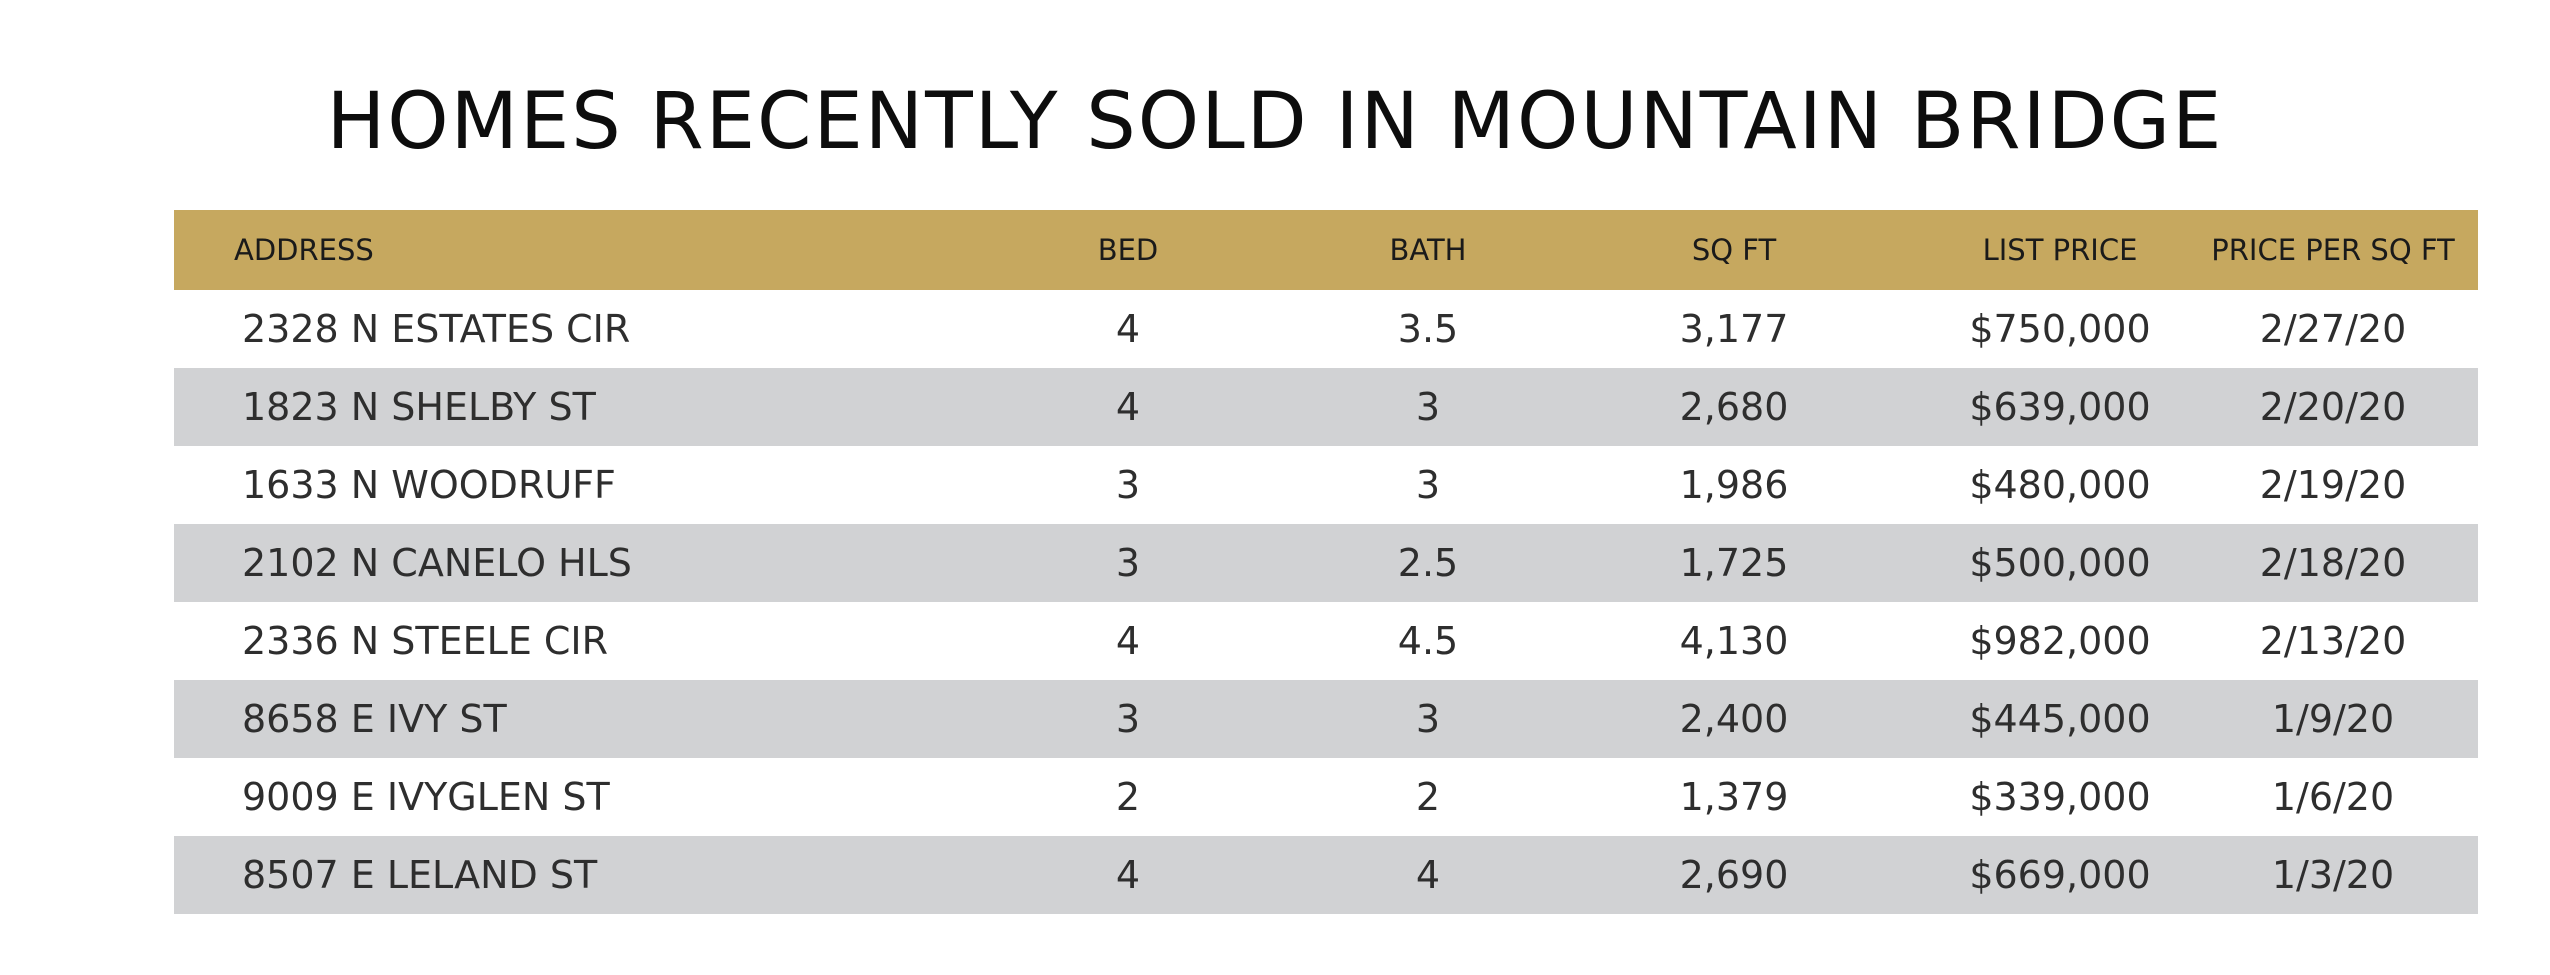 Image resolution: width=2550 pixels, height=975 pixels. What do you see at coordinates (2060, 797) in the screenshot?
I see `cell-list-price: $339,000` at bounding box center [2060, 797].